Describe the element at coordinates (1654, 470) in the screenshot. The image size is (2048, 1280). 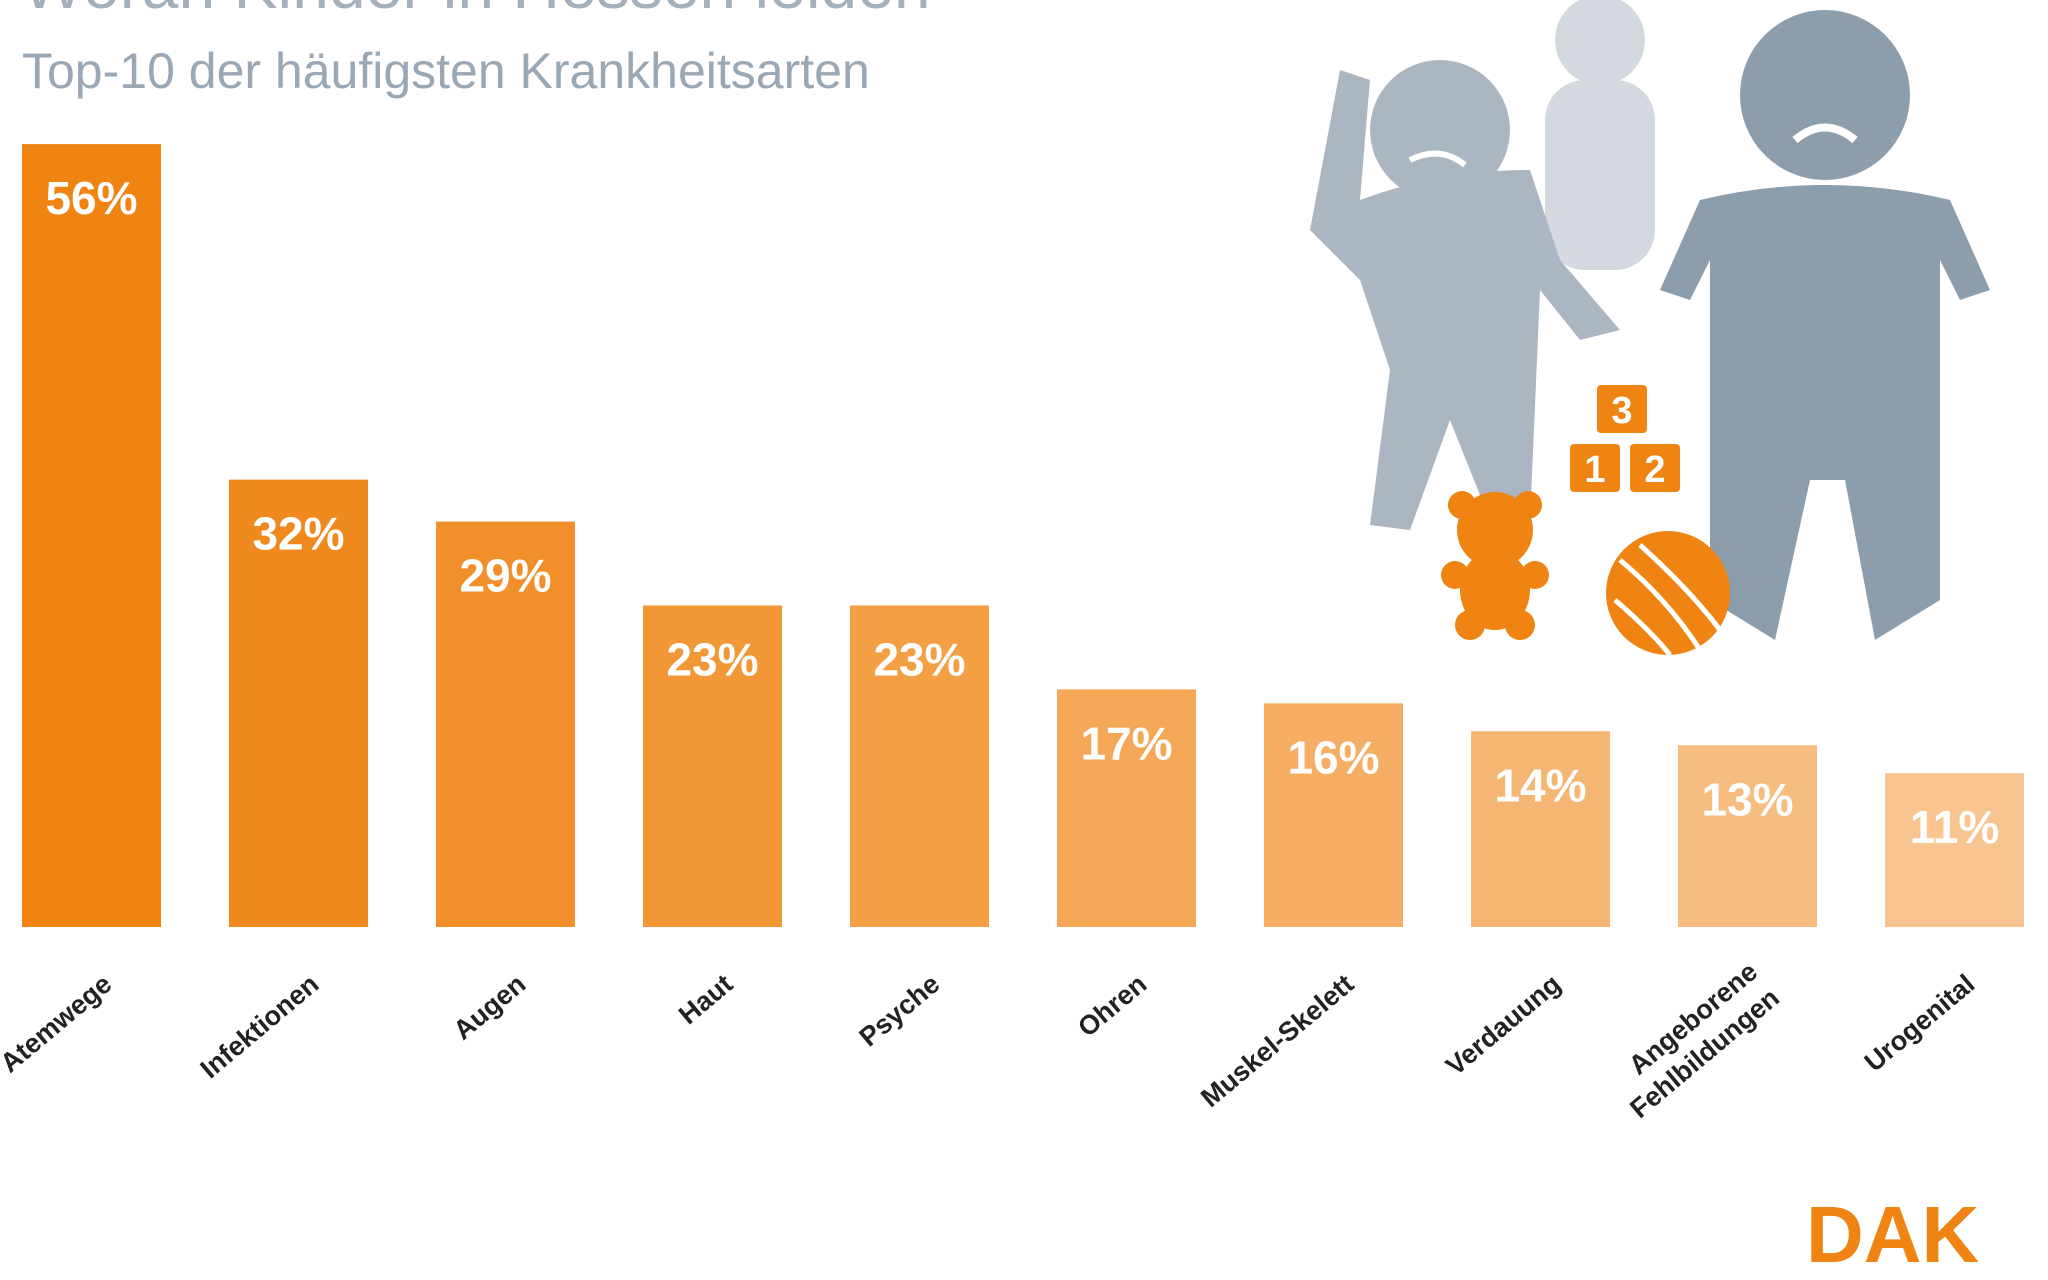
I see `svg-text: 2` at that location.